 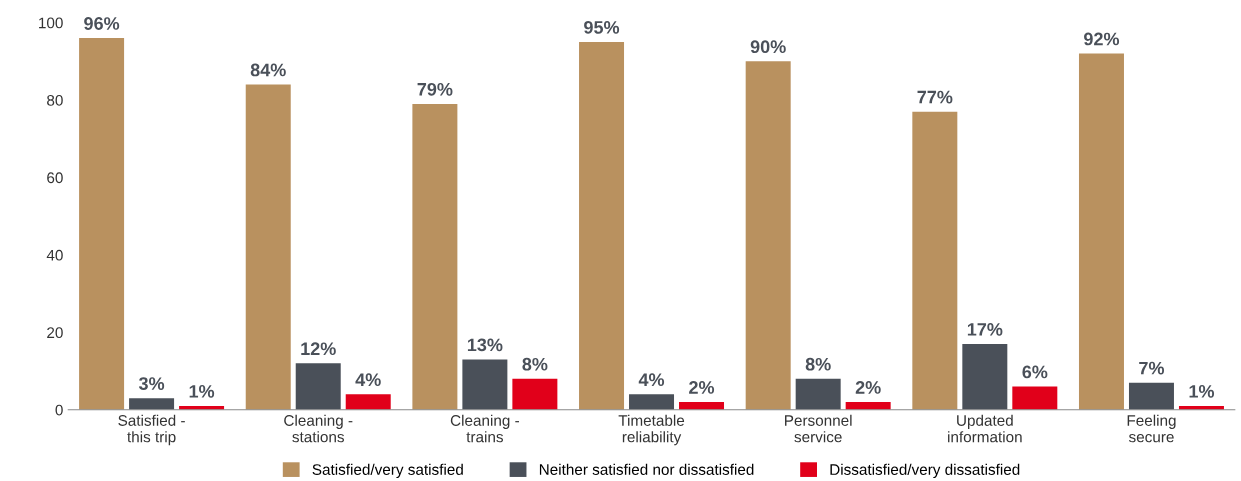 I want to click on data-label: 17%, so click(x=985, y=329).